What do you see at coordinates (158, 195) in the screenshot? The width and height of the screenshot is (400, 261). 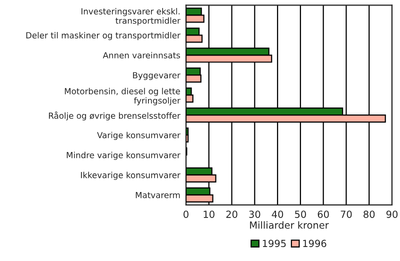 I see `y-tick-label: Matvarerm` at bounding box center [158, 195].